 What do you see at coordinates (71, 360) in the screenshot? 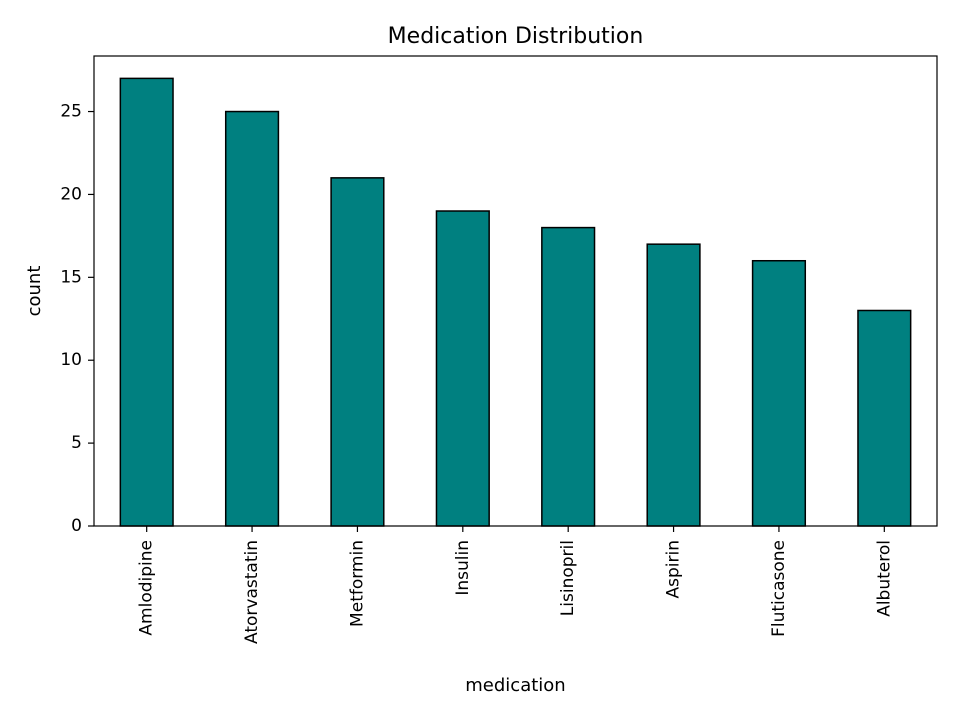
I see `y-tick-label: 10` at bounding box center [71, 360].